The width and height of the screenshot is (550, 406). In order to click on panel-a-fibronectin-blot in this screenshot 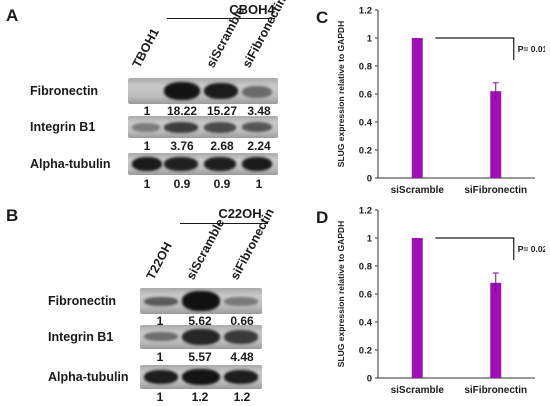, I will do `click(203, 91)`.